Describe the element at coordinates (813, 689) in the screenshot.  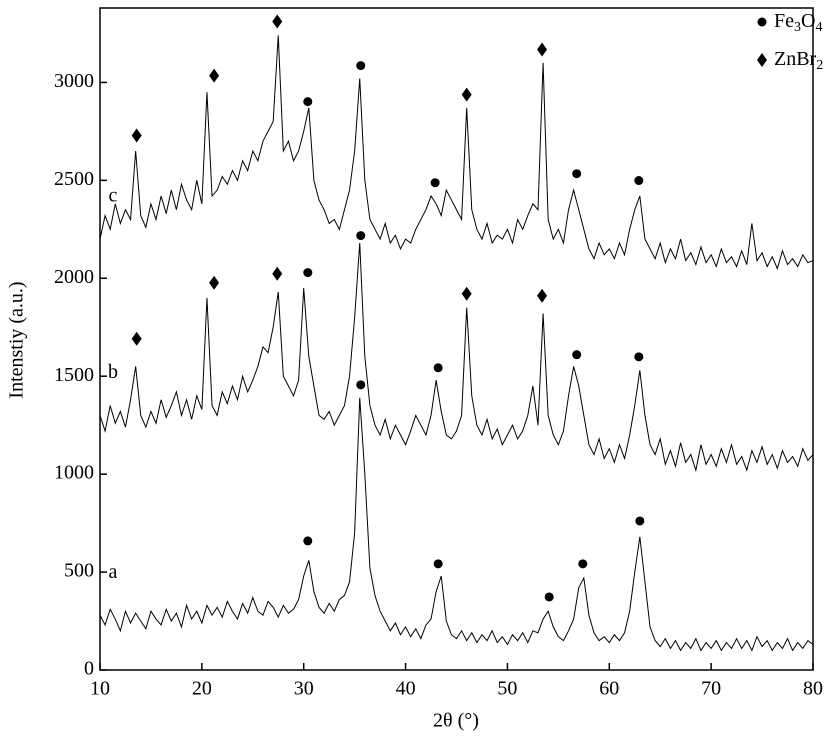
I see `x-tick-label: 80` at that location.